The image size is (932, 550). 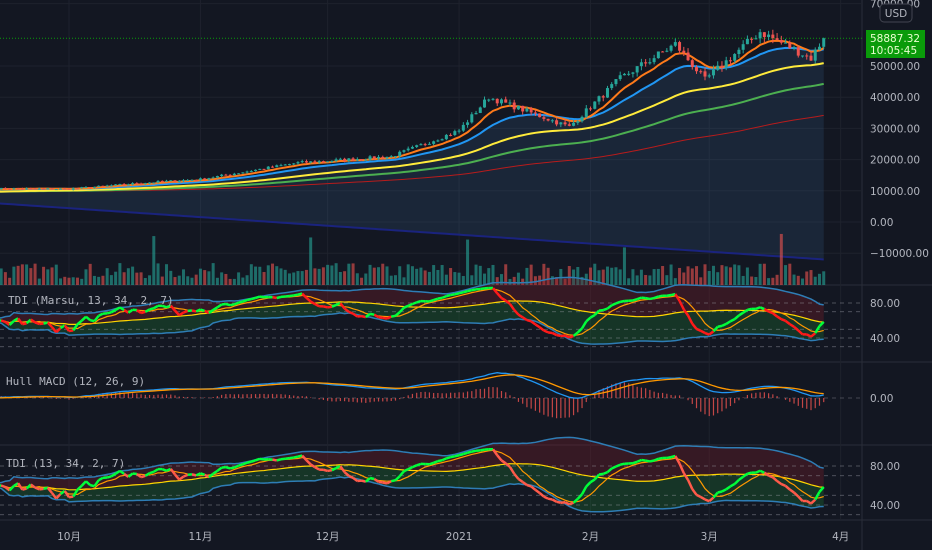 I want to click on currency-badge, so click(x=896, y=13).